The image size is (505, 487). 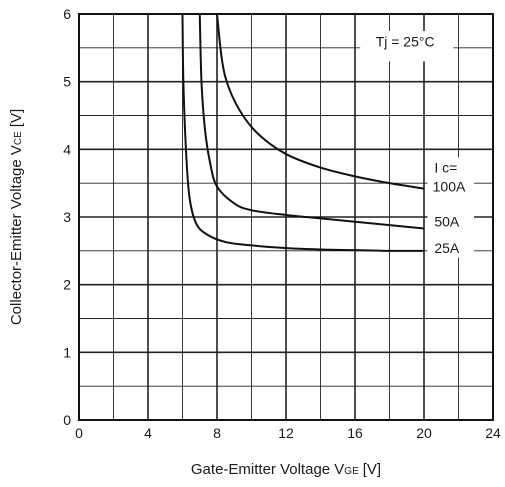 I want to click on x-axis-title-main: Gate-Emitter Voltage V, so click(x=267, y=469).